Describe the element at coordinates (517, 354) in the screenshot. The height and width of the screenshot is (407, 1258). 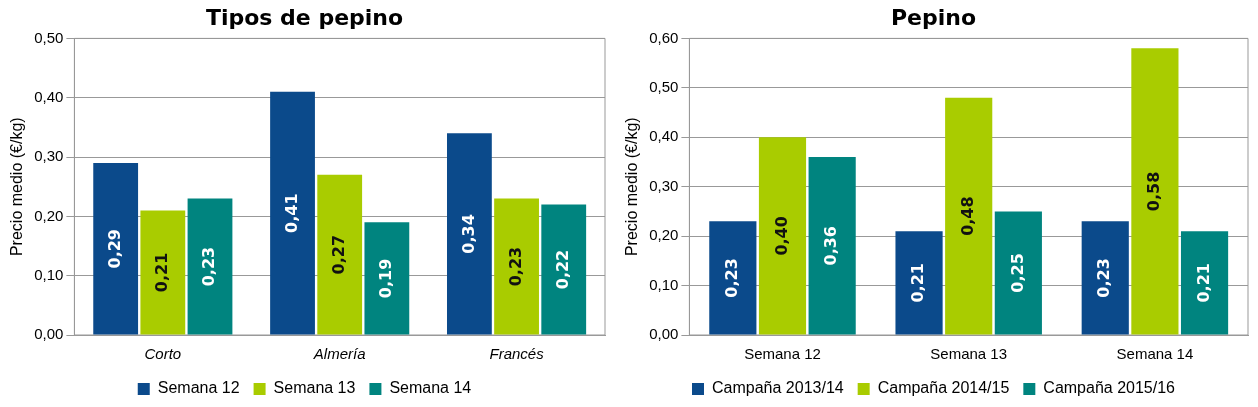
I see `x-tick-label: Francés` at that location.